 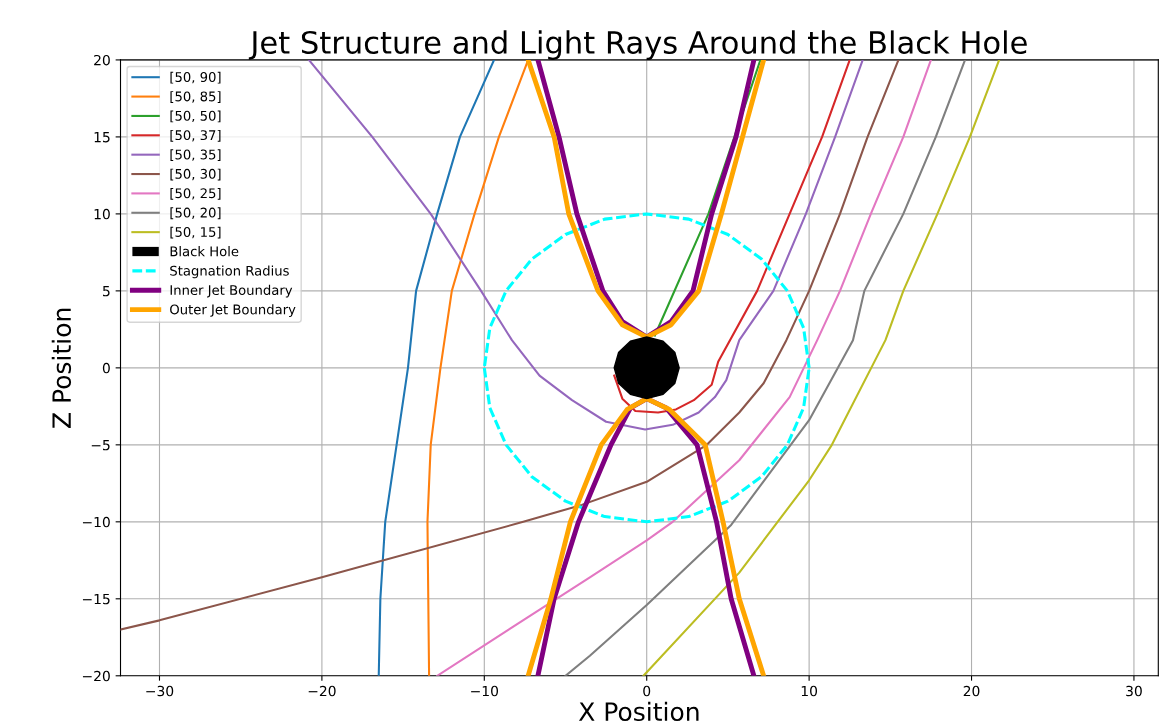 I want to click on legend-label: [50, 15], so click(x=195, y=232).